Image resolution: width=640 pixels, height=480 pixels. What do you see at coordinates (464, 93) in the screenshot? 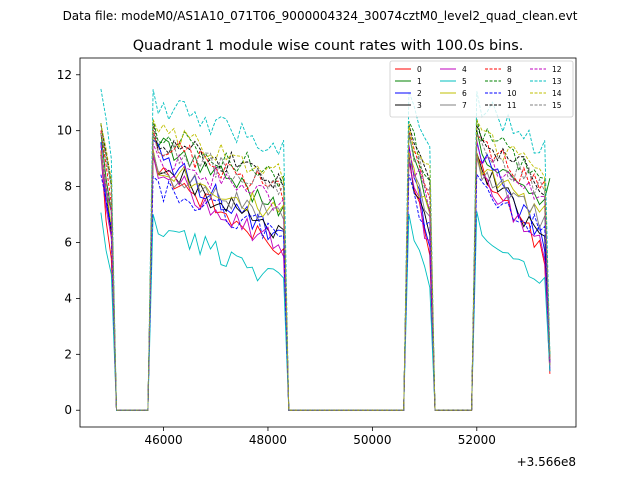
I see `legend-label: 6` at bounding box center [464, 93].